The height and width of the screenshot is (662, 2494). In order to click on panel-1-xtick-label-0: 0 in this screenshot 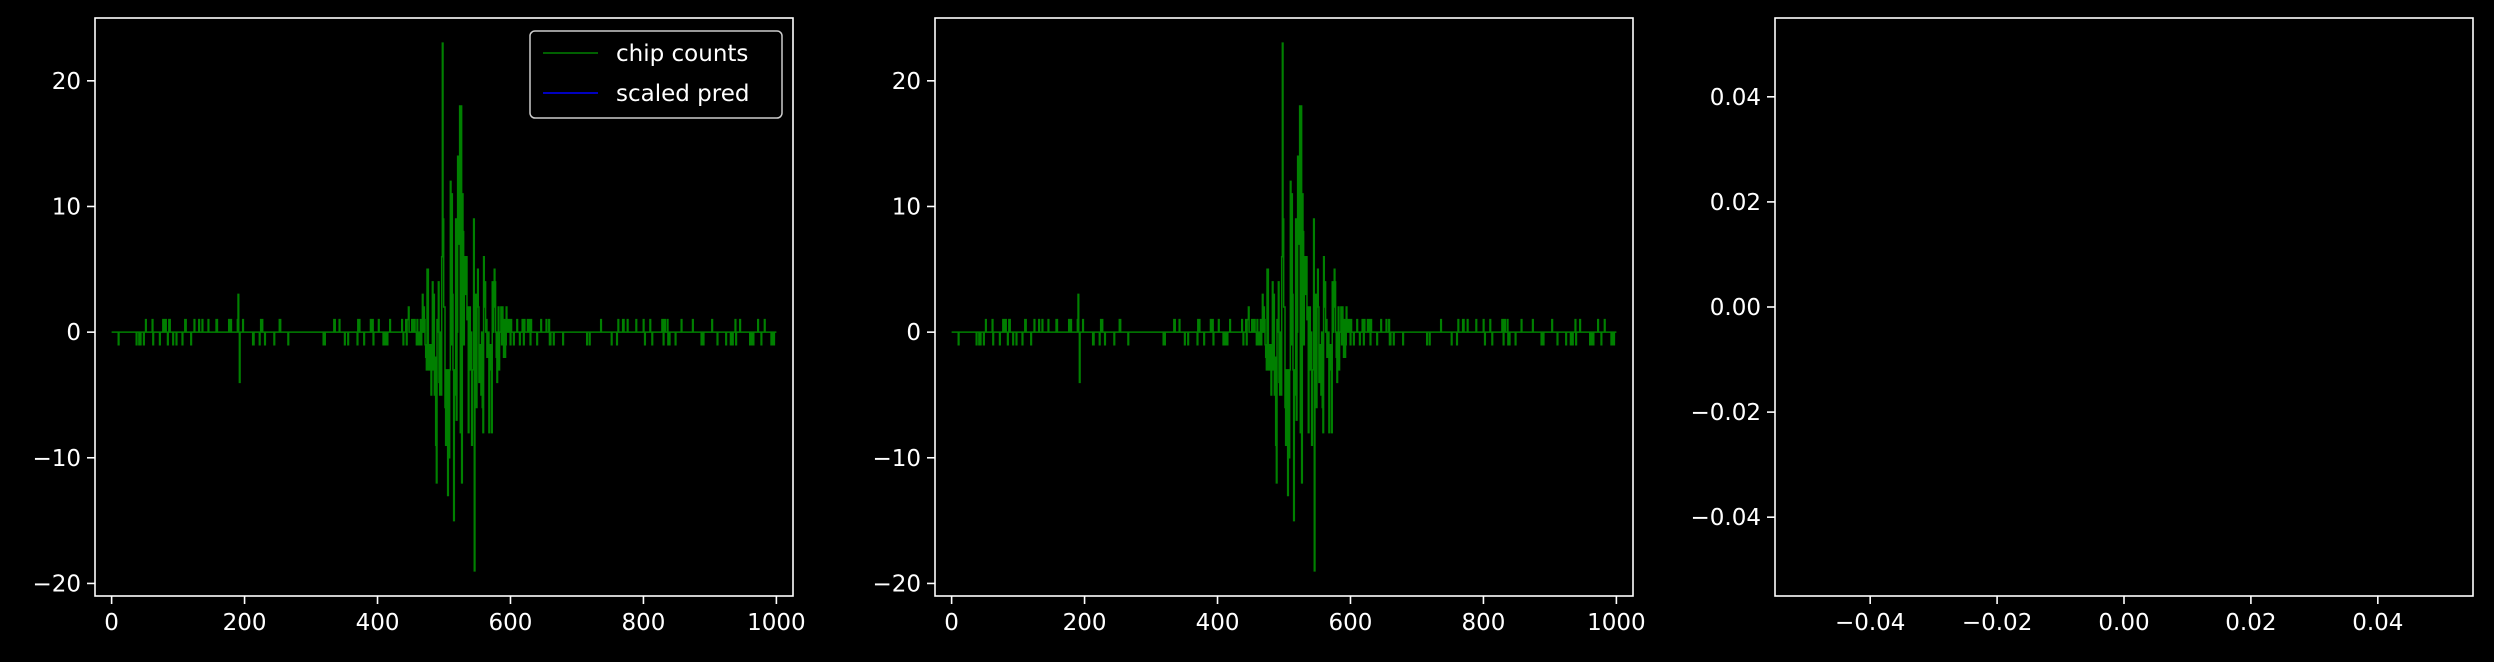, I will do `click(111, 623)`.